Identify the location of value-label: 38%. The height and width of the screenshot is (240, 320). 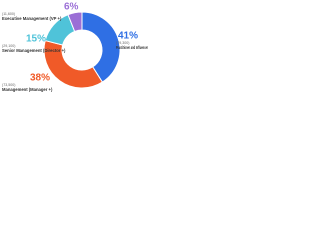
(40, 78).